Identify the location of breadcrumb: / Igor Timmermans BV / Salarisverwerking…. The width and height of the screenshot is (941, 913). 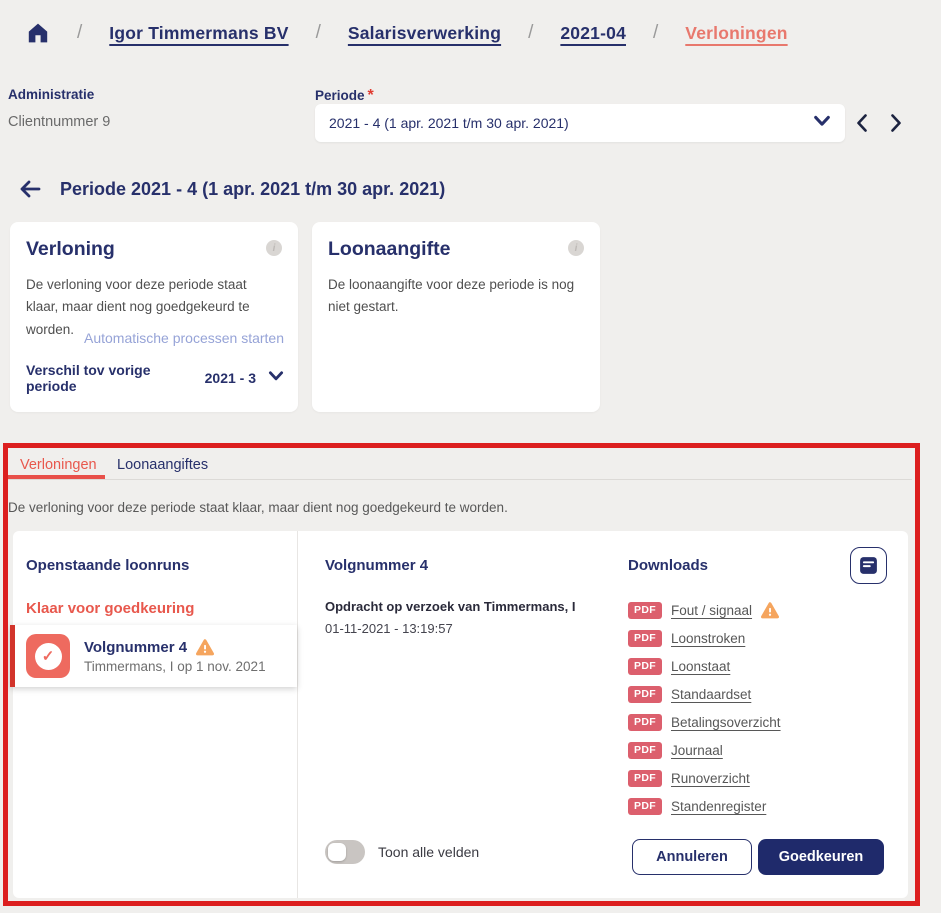
(407, 33).